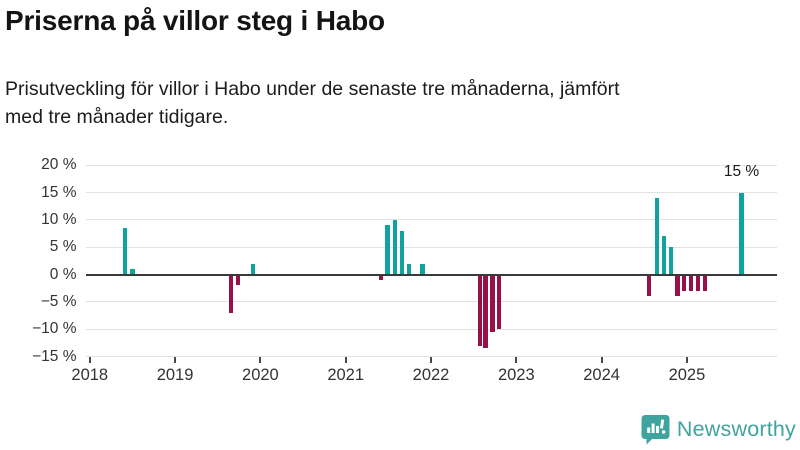 This screenshot has width=800, height=450. Describe the element at coordinates (741, 171) in the screenshot. I see `bar-value-annotation: 15 %` at that location.